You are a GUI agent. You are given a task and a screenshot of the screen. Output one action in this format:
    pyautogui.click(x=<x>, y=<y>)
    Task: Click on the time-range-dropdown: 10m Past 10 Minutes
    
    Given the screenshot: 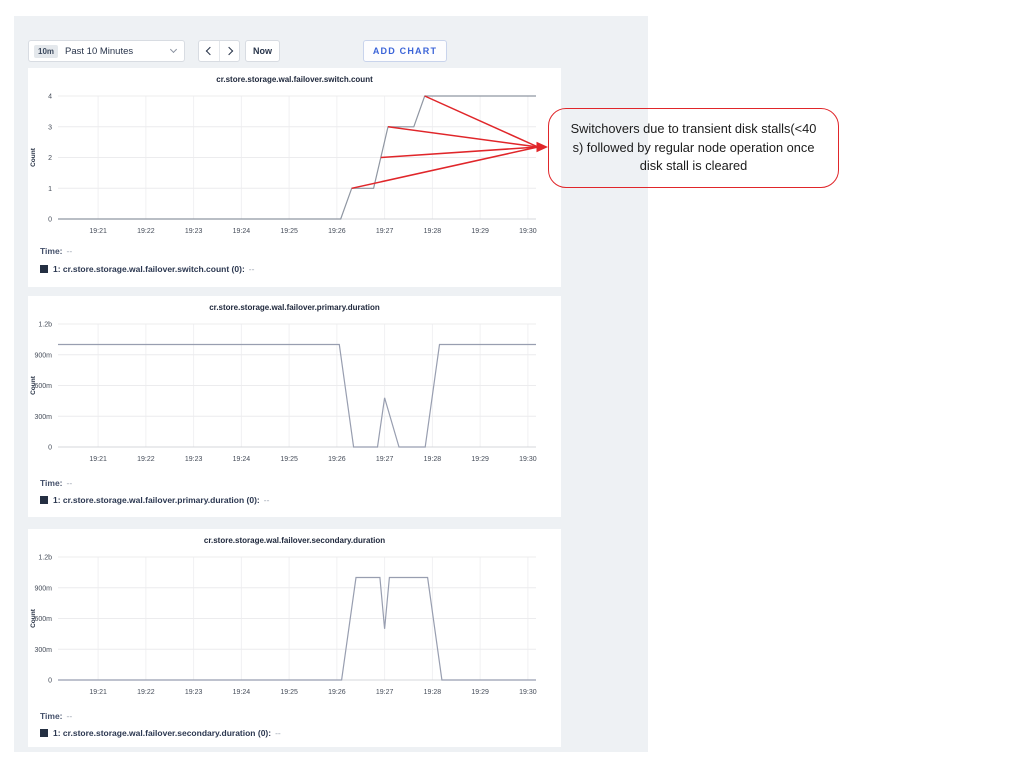 What is the action you would take?
    pyautogui.click(x=106, y=51)
    